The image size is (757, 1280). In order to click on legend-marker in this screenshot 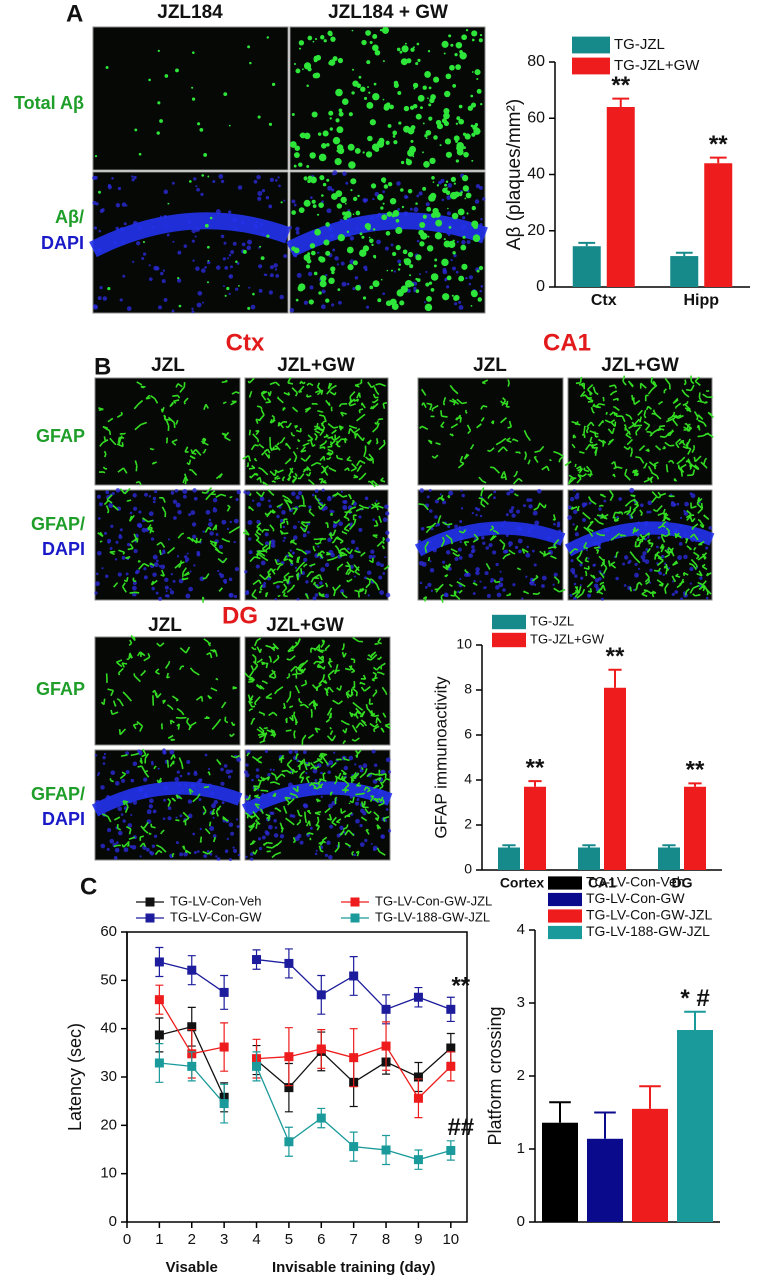, I will do `click(150, 918)`.